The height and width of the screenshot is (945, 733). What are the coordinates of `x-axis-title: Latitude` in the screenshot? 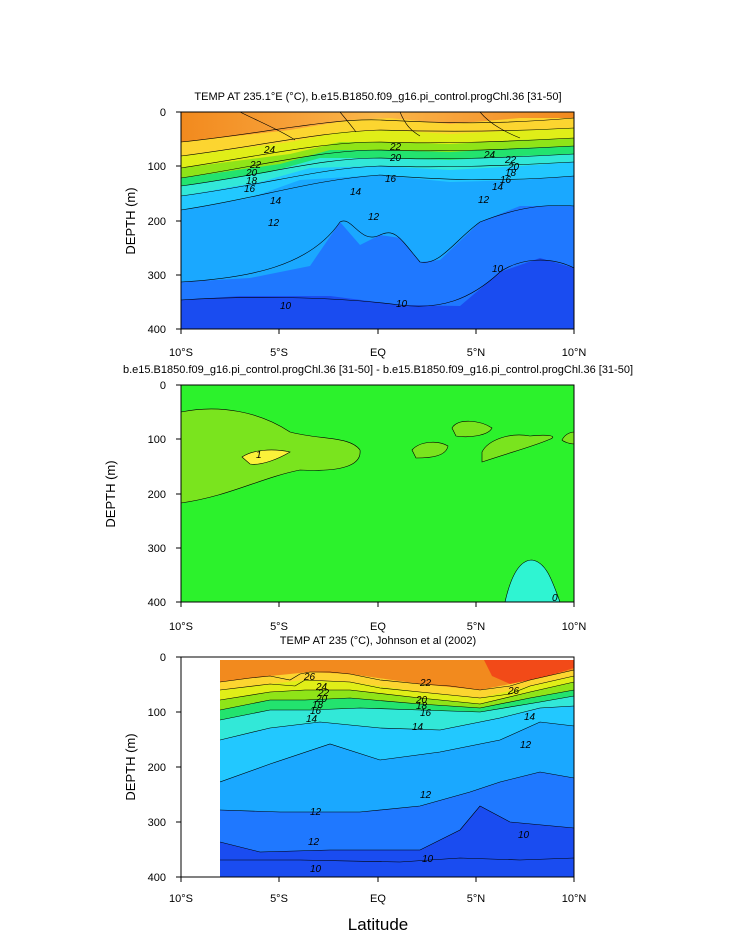 It's located at (378, 924).